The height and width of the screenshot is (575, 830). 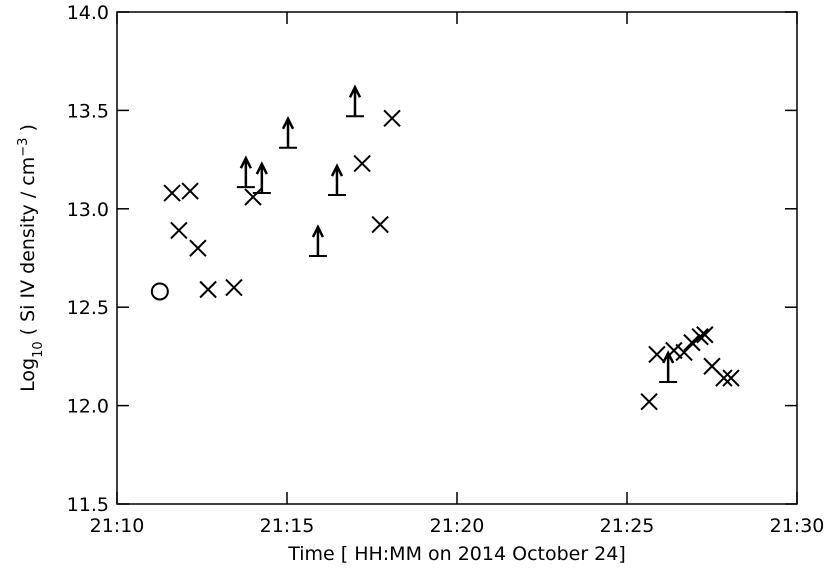 What do you see at coordinates (88, 308) in the screenshot?
I see `y-tick-label: 12.5` at bounding box center [88, 308].